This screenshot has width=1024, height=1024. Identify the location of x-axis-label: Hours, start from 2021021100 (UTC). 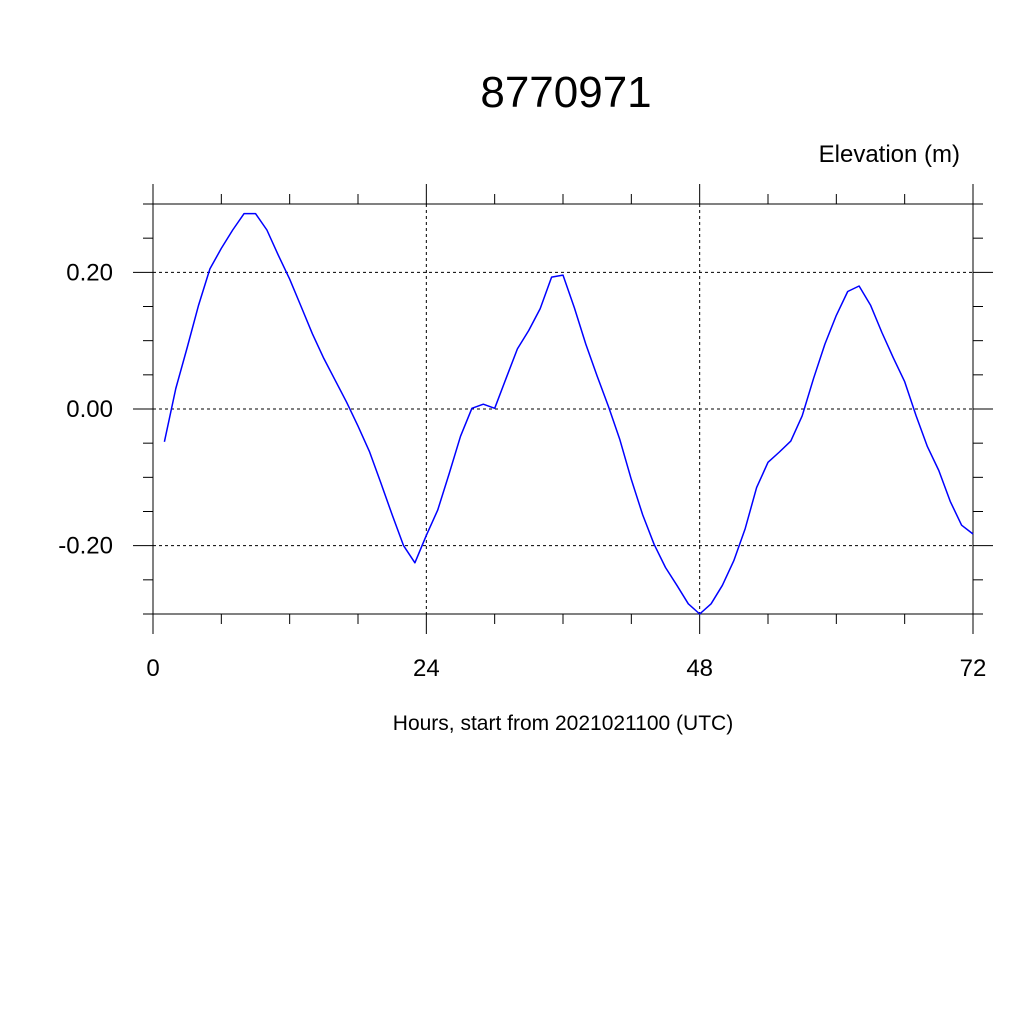
(563, 723).